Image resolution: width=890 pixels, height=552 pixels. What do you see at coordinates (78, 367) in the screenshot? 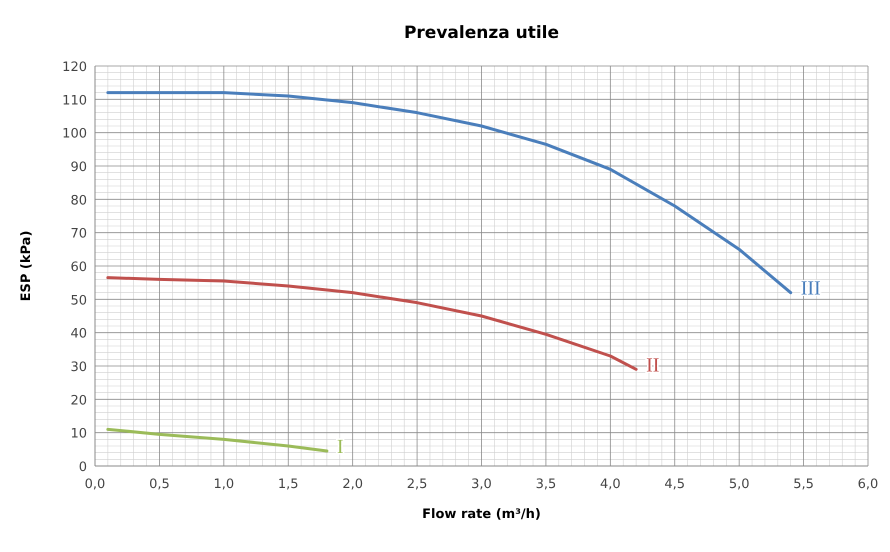
I see `y-tick-label: 30` at bounding box center [78, 367].